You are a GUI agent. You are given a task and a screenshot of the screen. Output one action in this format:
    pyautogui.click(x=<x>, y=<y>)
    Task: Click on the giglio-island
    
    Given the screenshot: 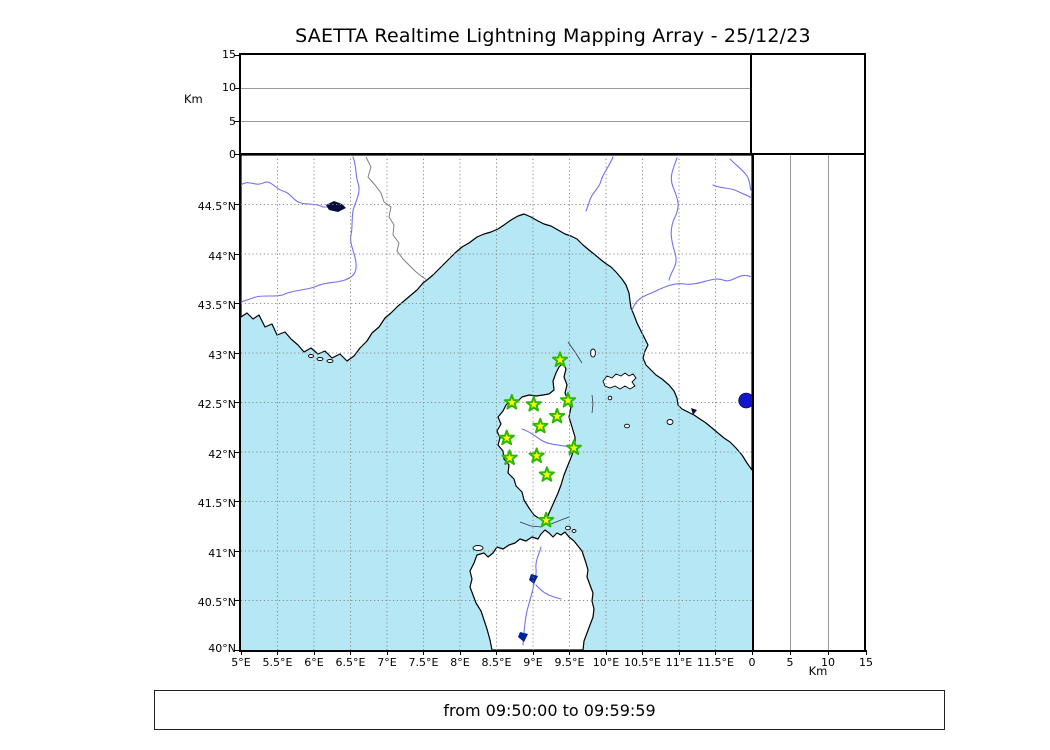 What is the action you would take?
    pyautogui.click(x=670, y=422)
    